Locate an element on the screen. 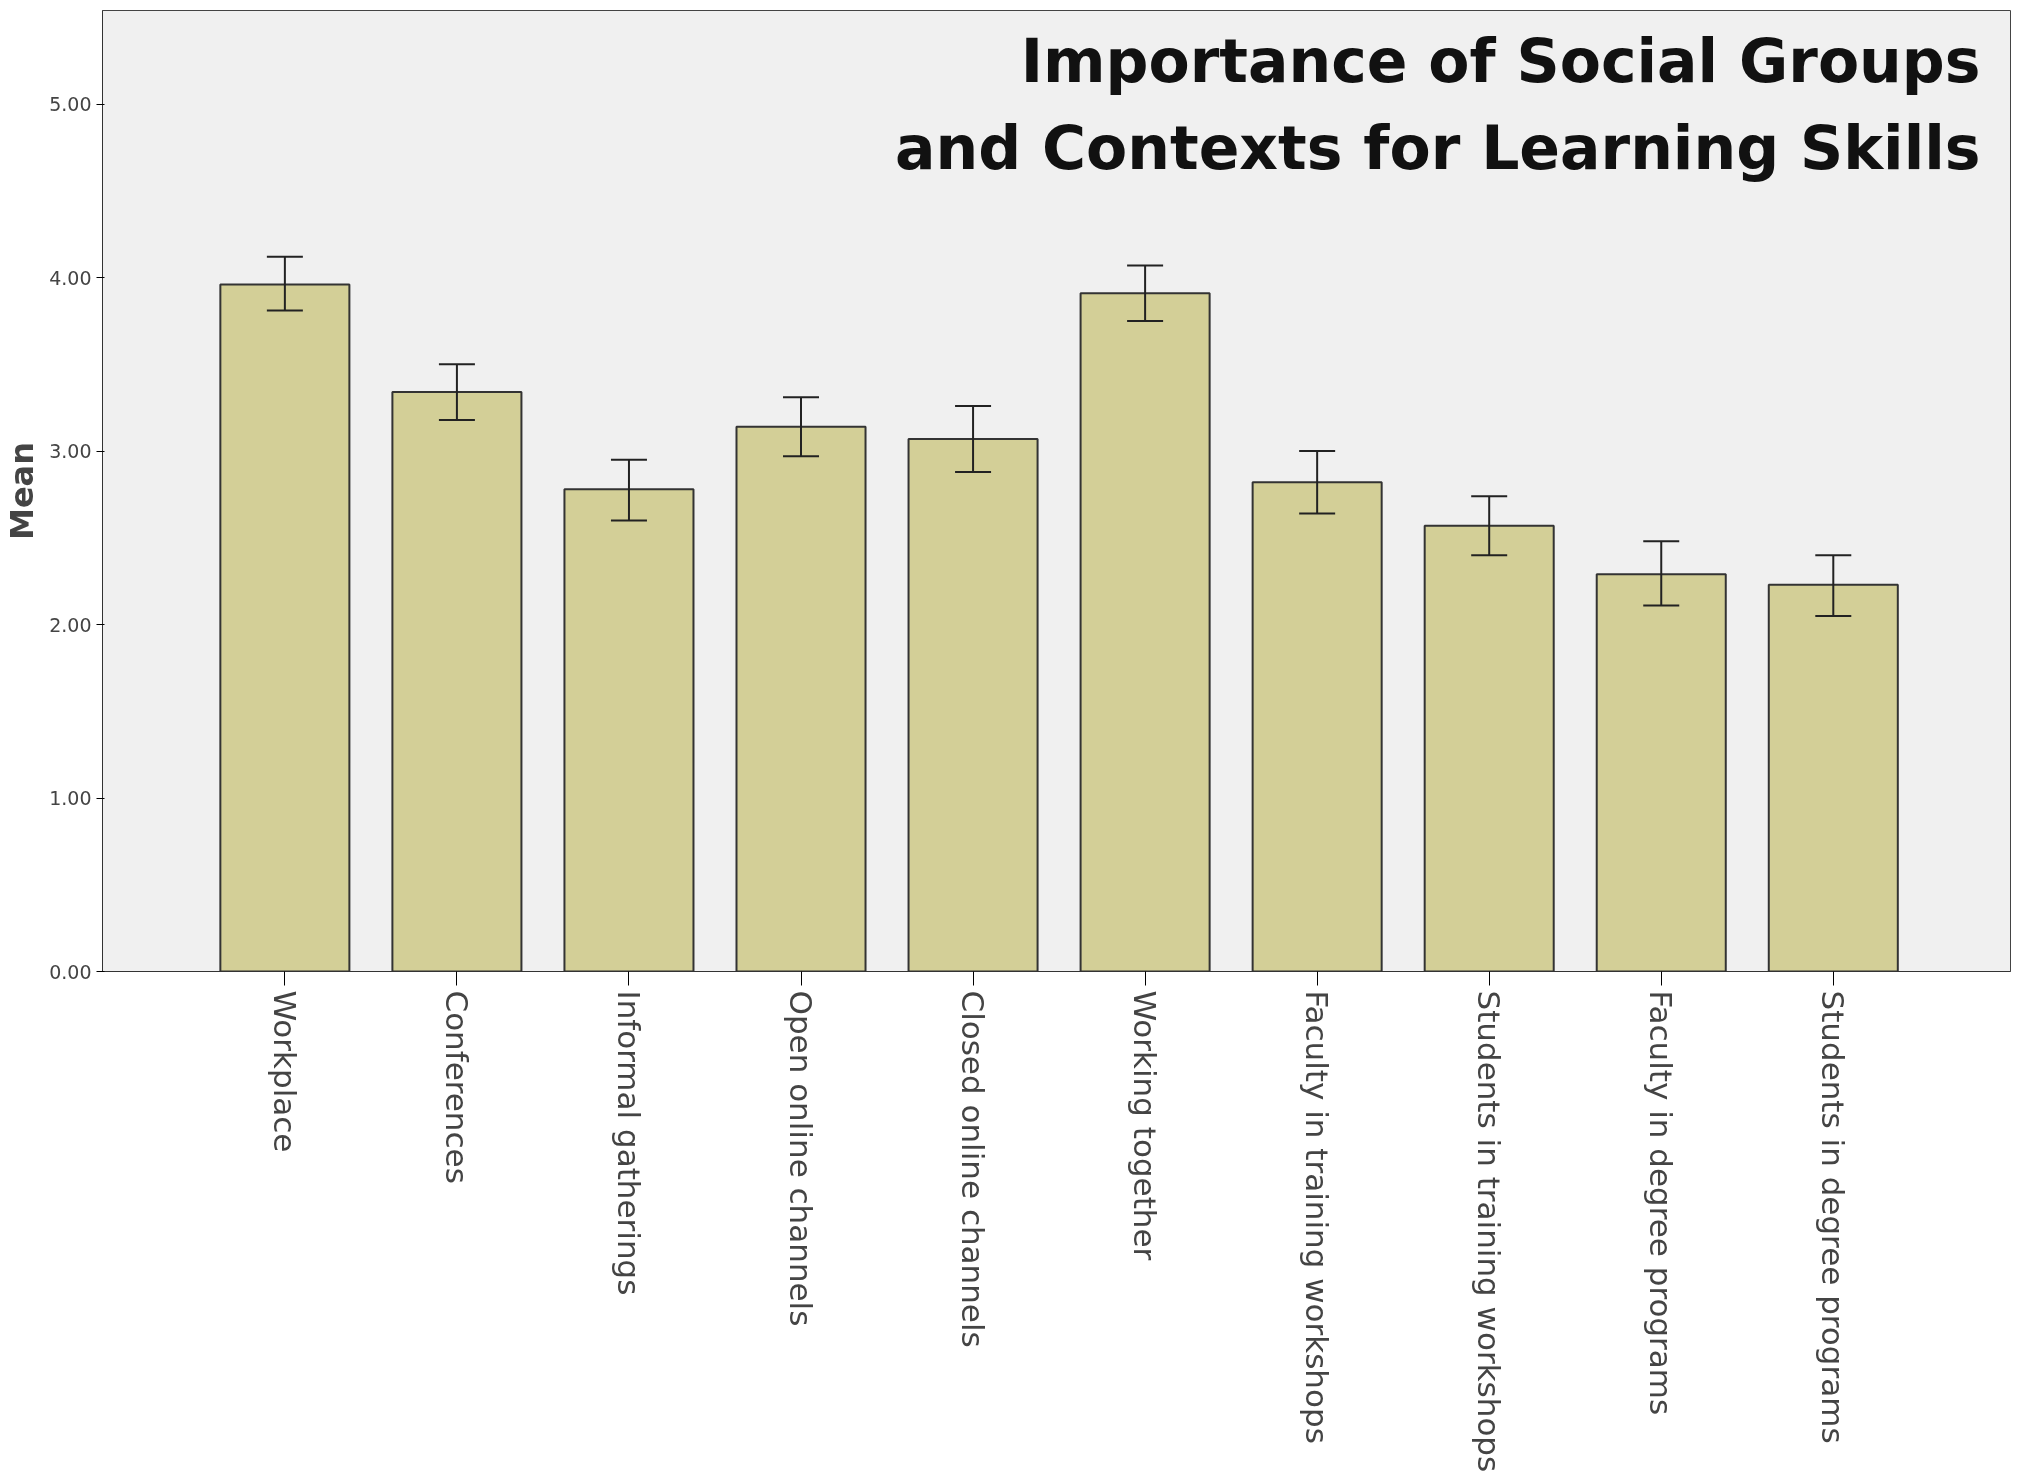  y-tick-label: 2.00 is located at coordinates (70, 624).